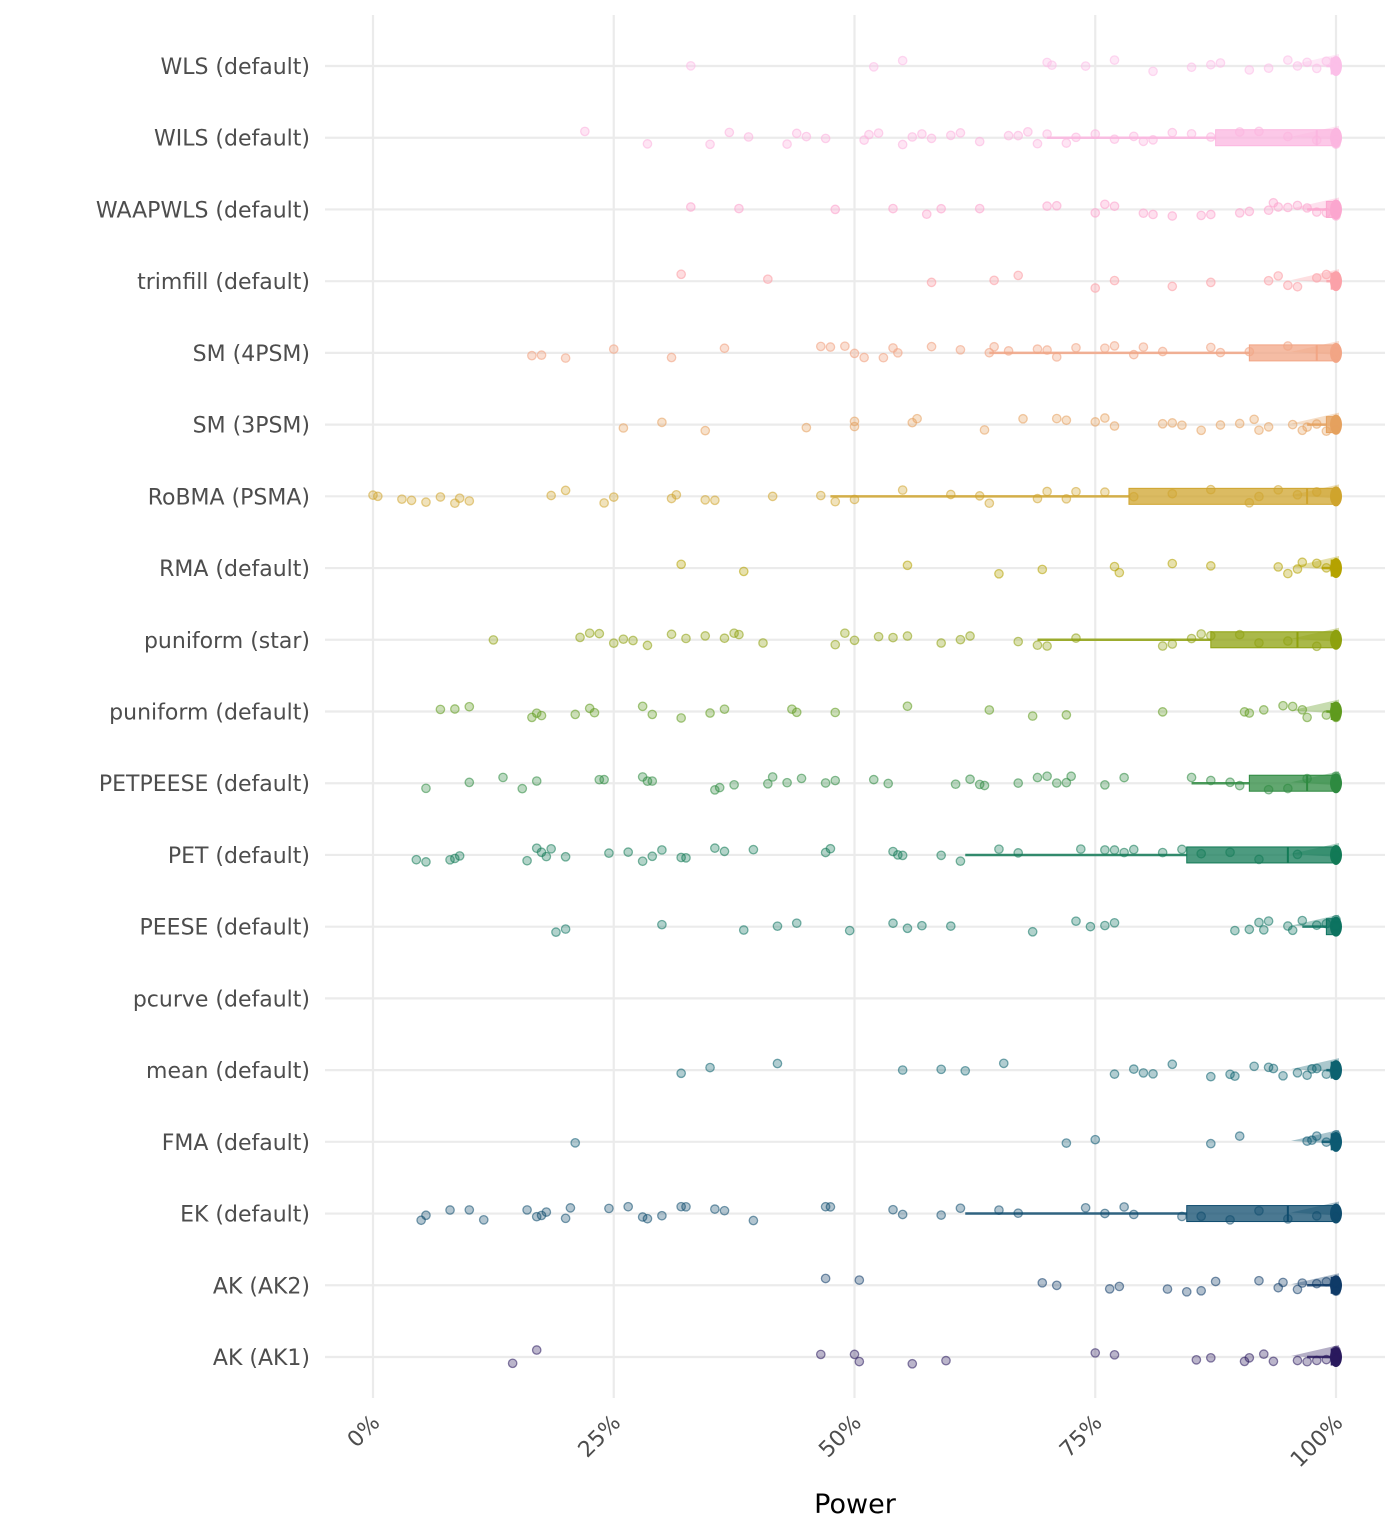 This screenshot has width=1400, height=1536. Describe the element at coordinates (600, 1437) in the screenshot. I see `x-tick-label: 25%` at that location.